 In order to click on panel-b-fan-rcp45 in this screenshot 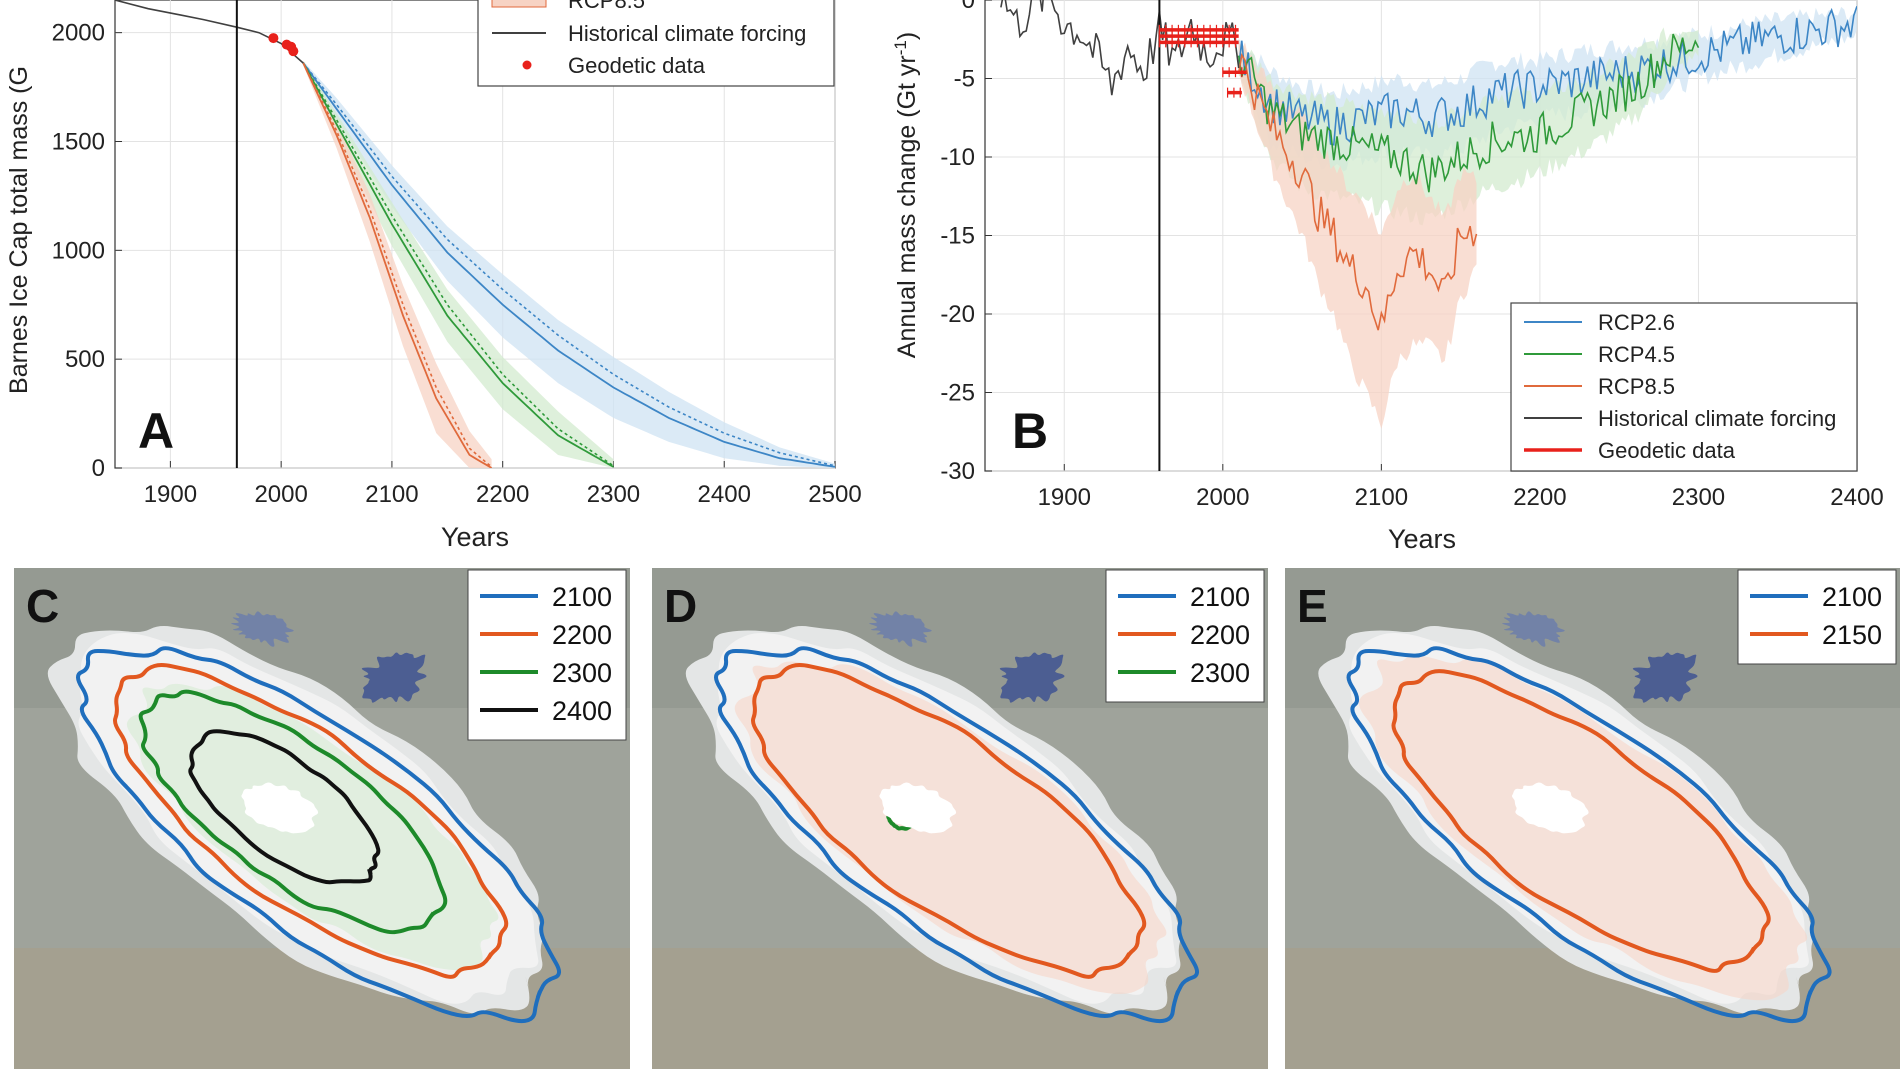, I will do `click(1468, 126)`.